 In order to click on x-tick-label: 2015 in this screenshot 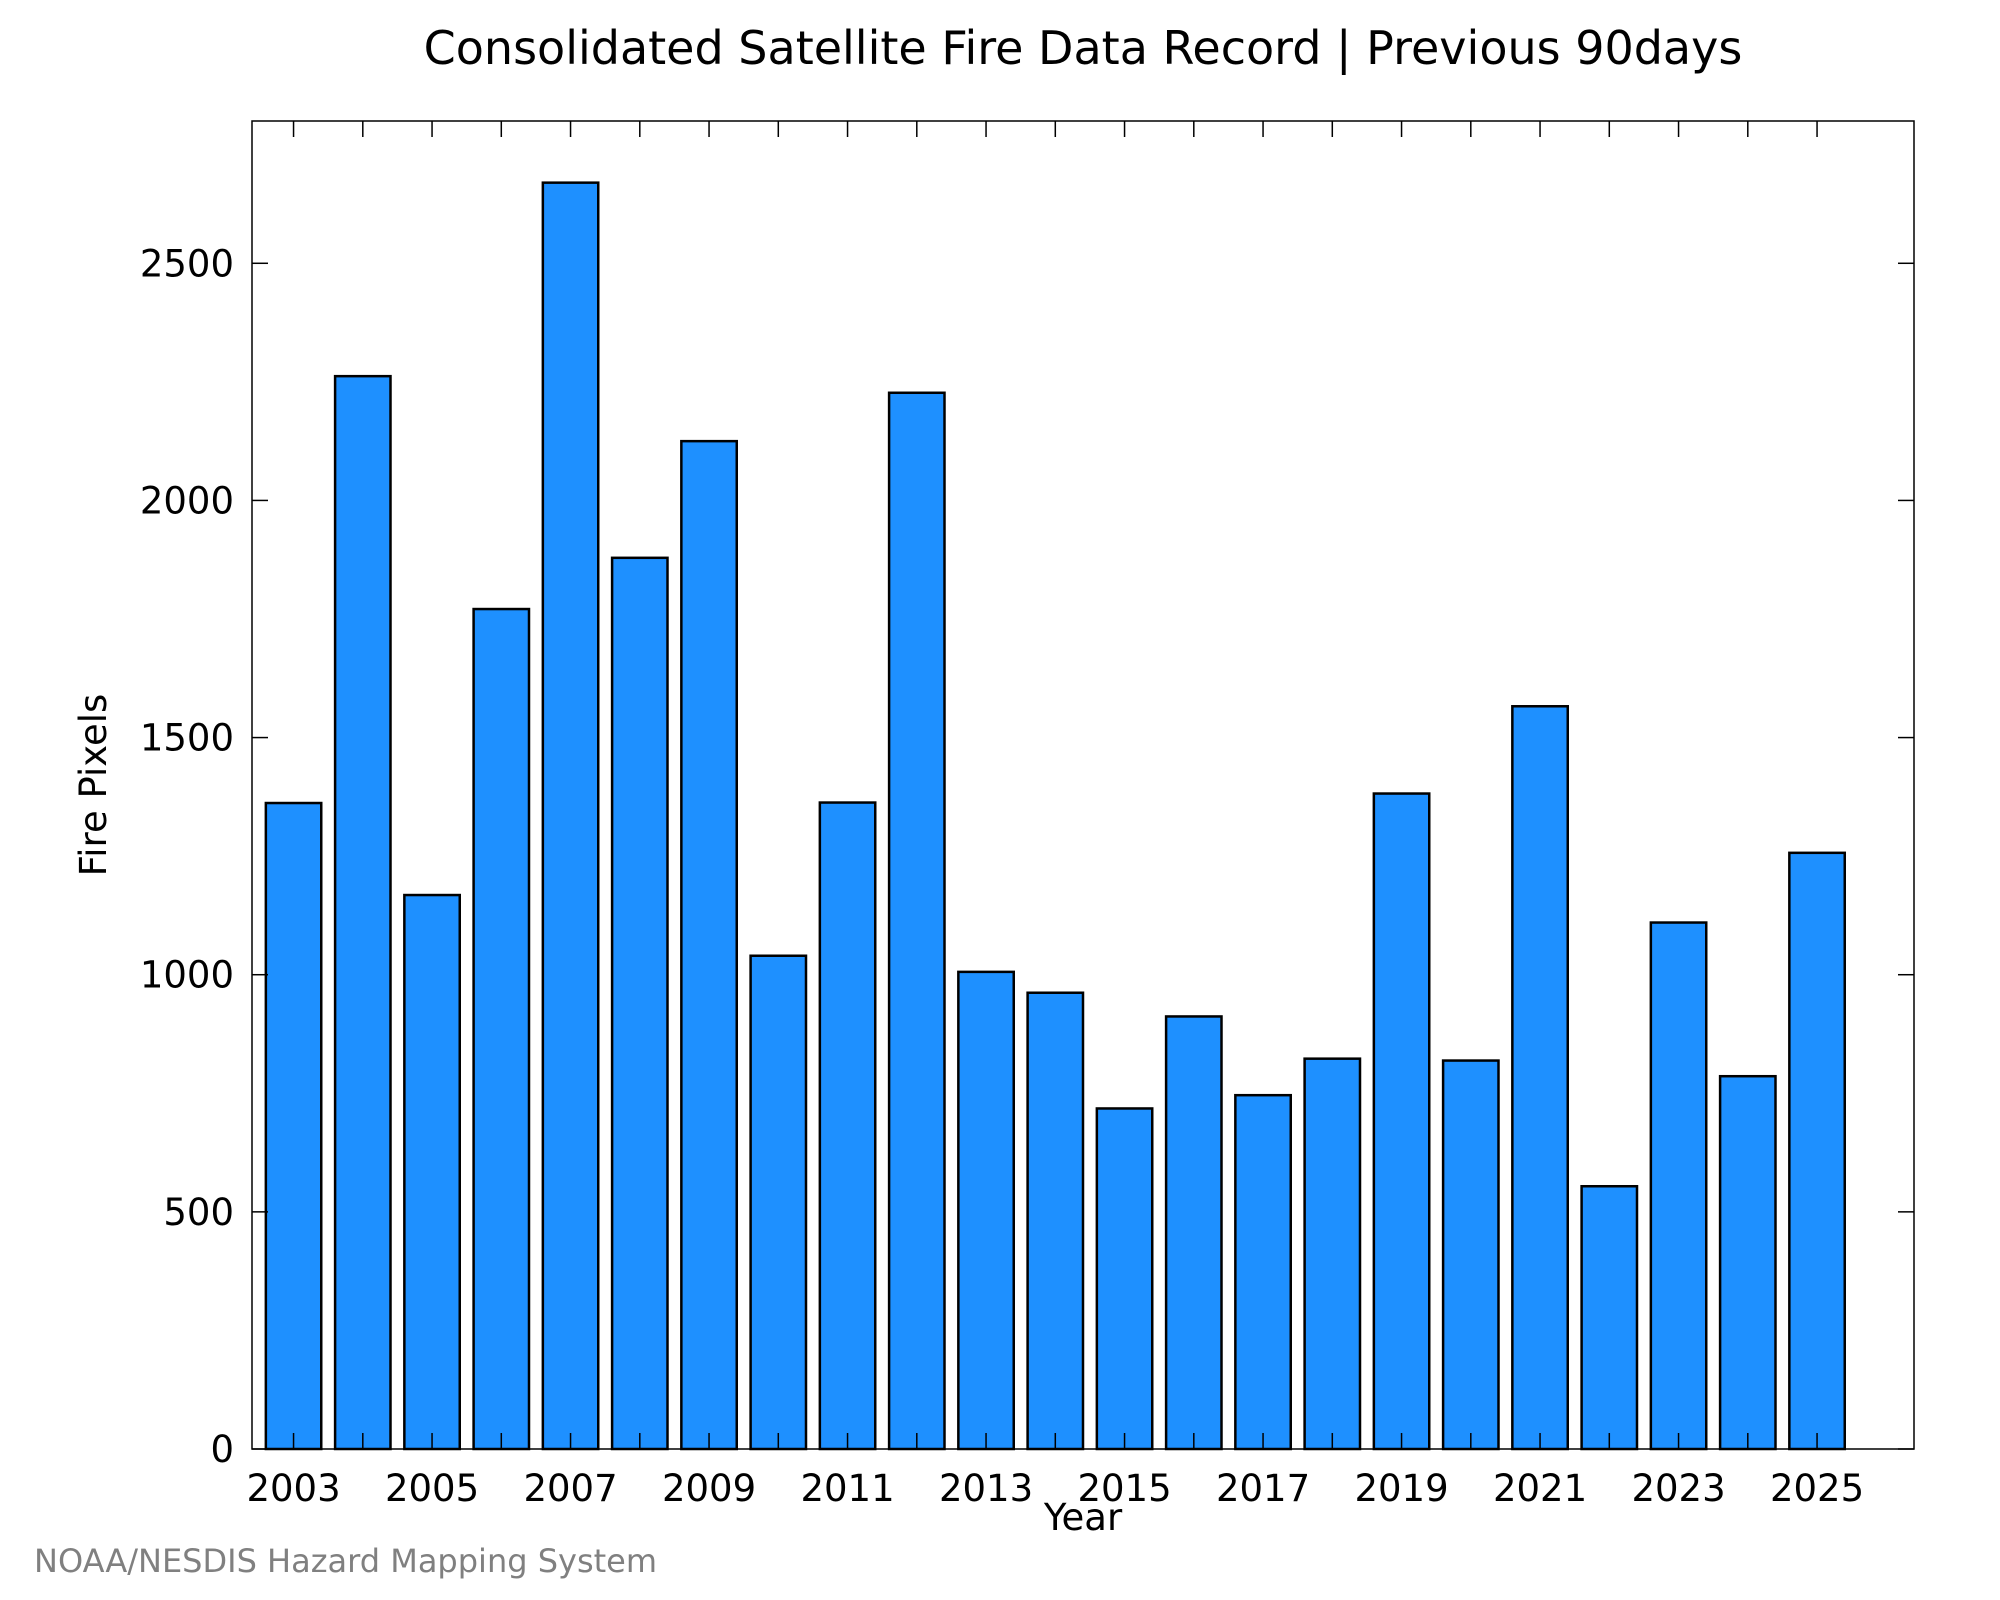, I will do `click(1124, 1488)`.